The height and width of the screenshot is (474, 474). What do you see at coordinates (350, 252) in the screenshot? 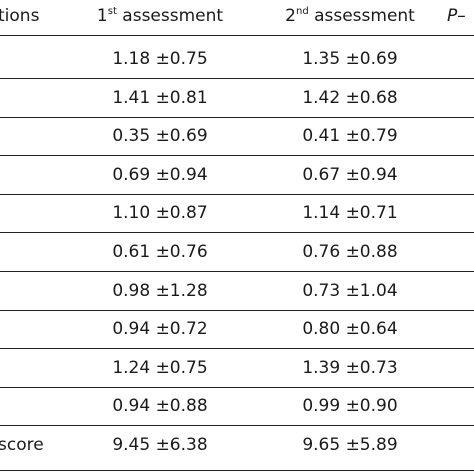
I see `second-assessment-value: 0.76 ±0.88` at bounding box center [350, 252].